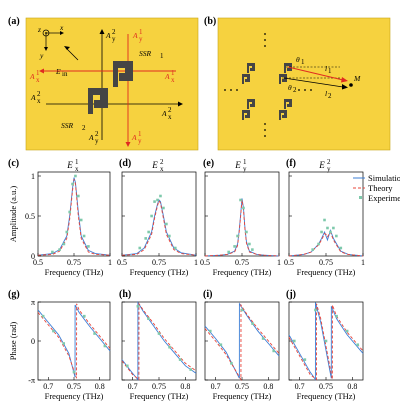 Image resolution: width=400 pixels, height=413 pixels. Describe the element at coordinates (313, 82) in the screenshot. I see `l2-line` at that location.